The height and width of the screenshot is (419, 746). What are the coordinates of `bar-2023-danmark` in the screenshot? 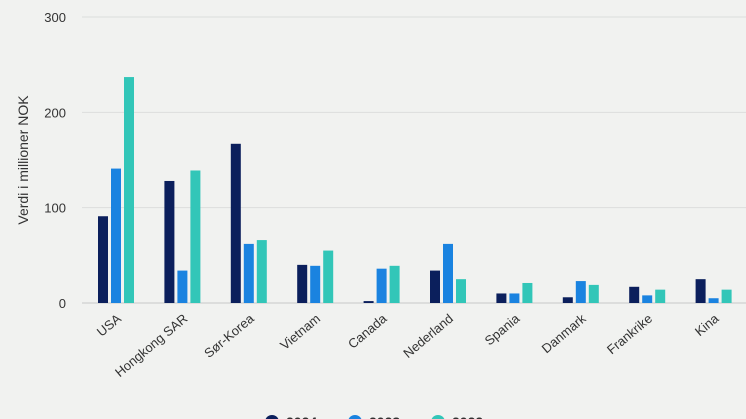 It's located at (580, 292).